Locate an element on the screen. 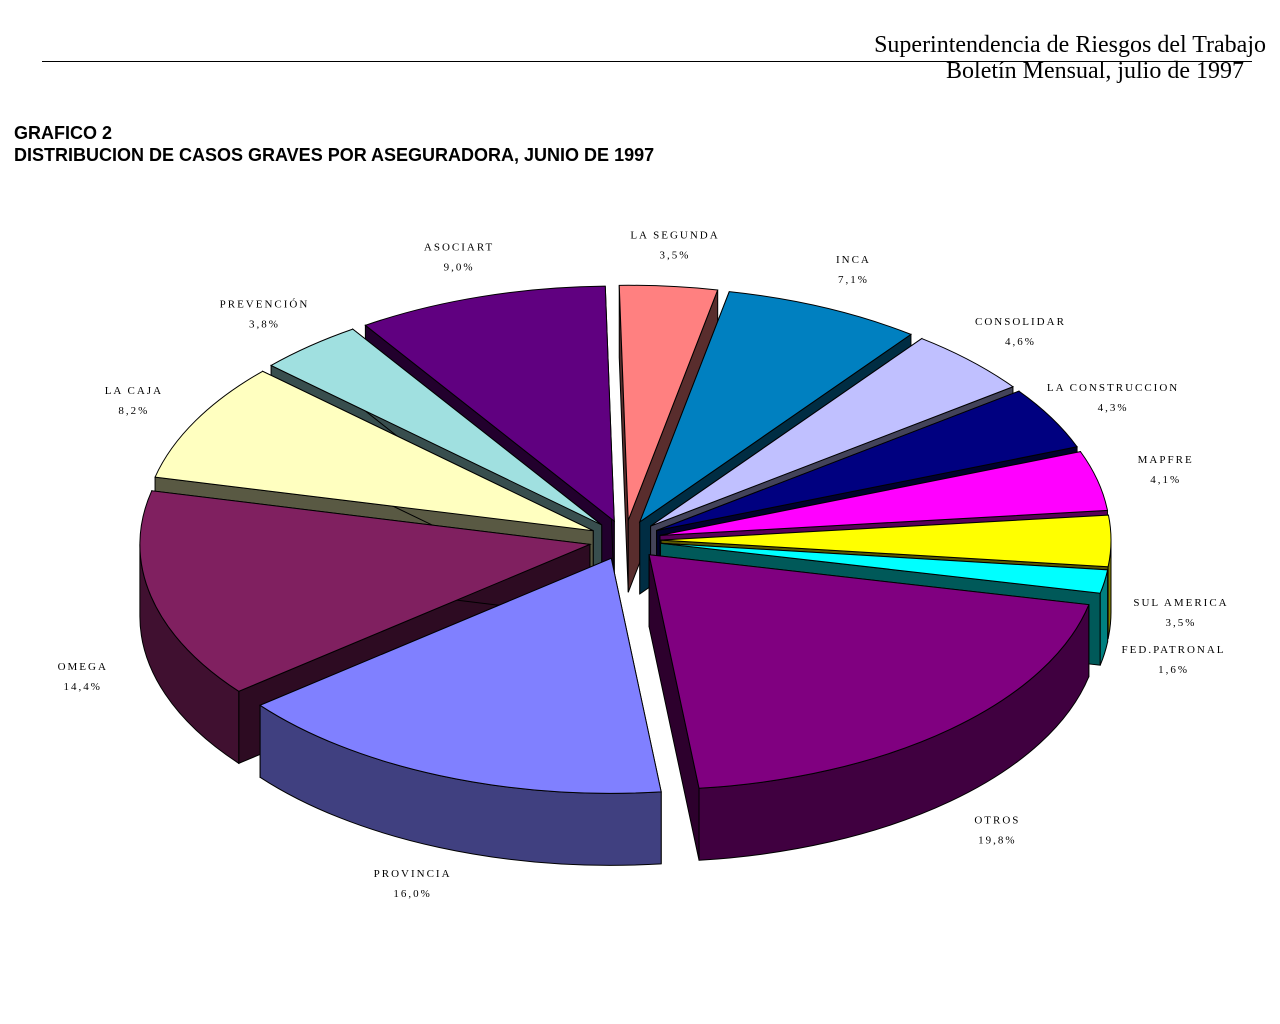 The image size is (1280, 1024). slice-label-otros: OTROS is located at coordinates (997, 821).